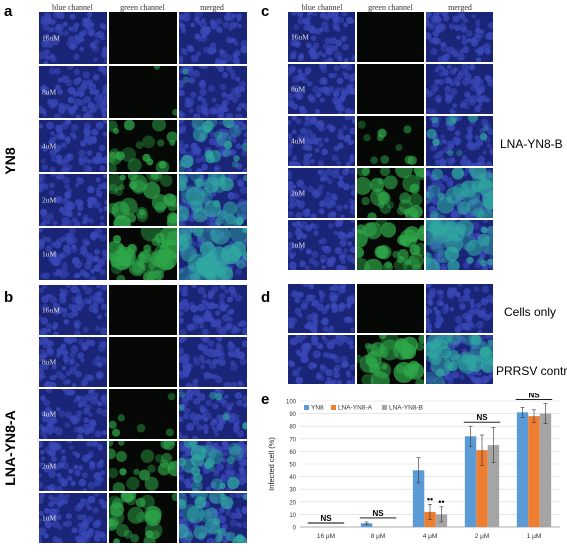  I want to click on y-tick-label: 50, so click(292, 466).